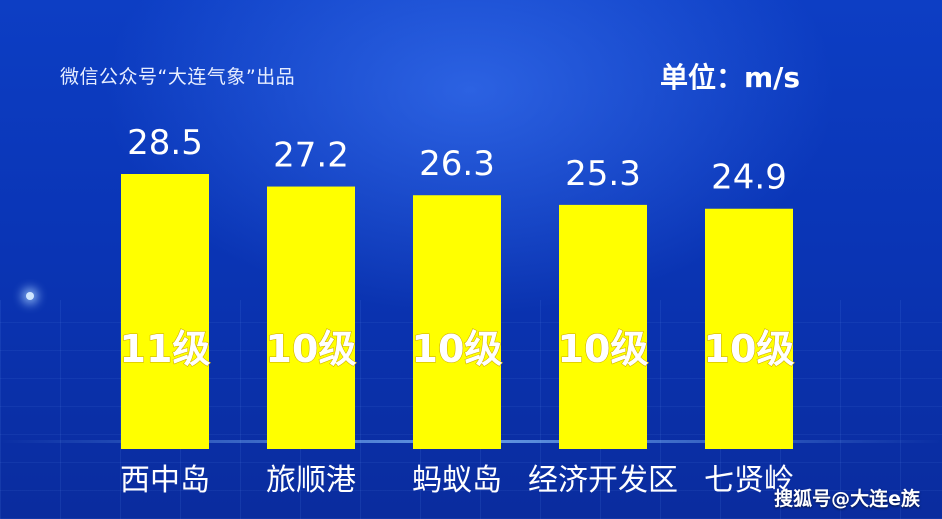 The image size is (942, 519). What do you see at coordinates (165, 480) in the screenshot?
I see `category-label: 西中岛` at bounding box center [165, 480].